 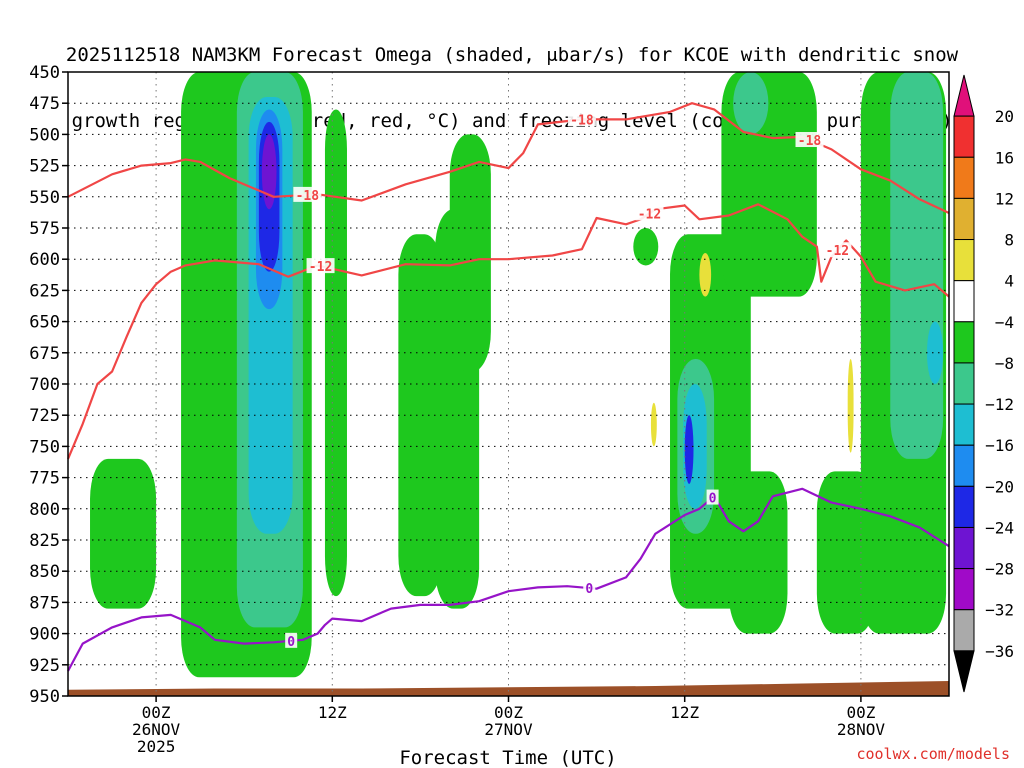 What do you see at coordinates (999, 486) in the screenshot?
I see `colorbar-label-9: −20` at bounding box center [999, 486].